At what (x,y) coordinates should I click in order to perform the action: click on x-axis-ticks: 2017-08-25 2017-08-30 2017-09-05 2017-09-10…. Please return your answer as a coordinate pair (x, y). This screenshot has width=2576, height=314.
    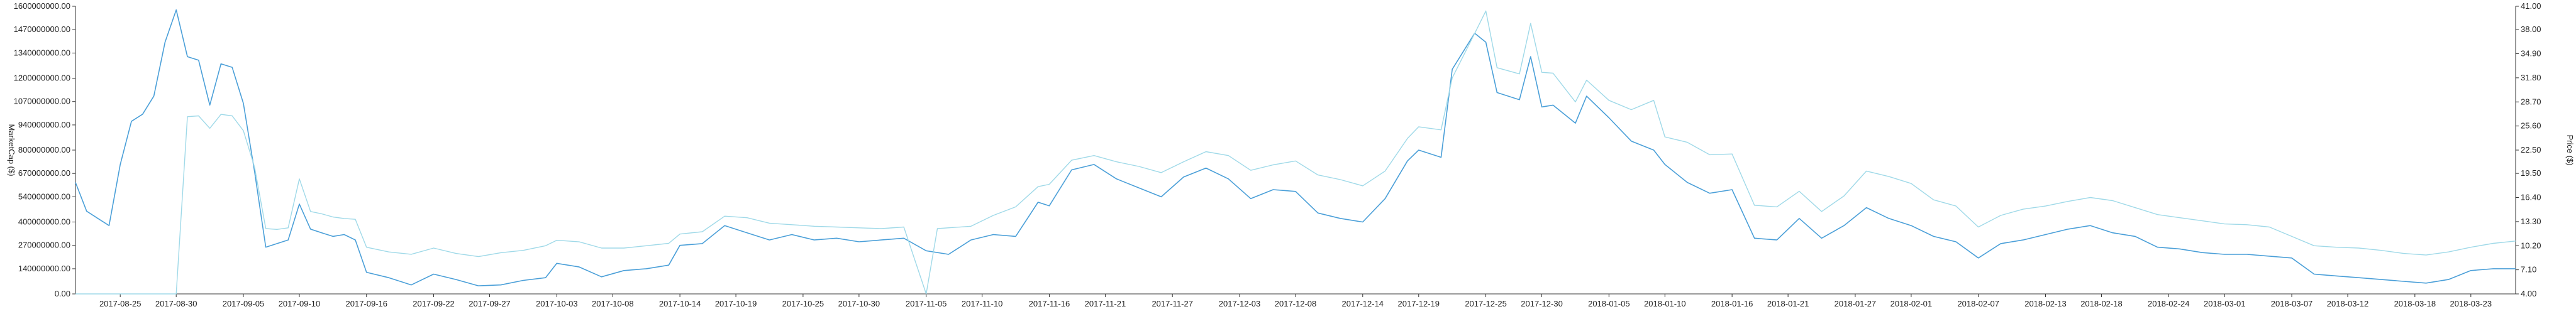
    Looking at the image, I should click on (1295, 301).